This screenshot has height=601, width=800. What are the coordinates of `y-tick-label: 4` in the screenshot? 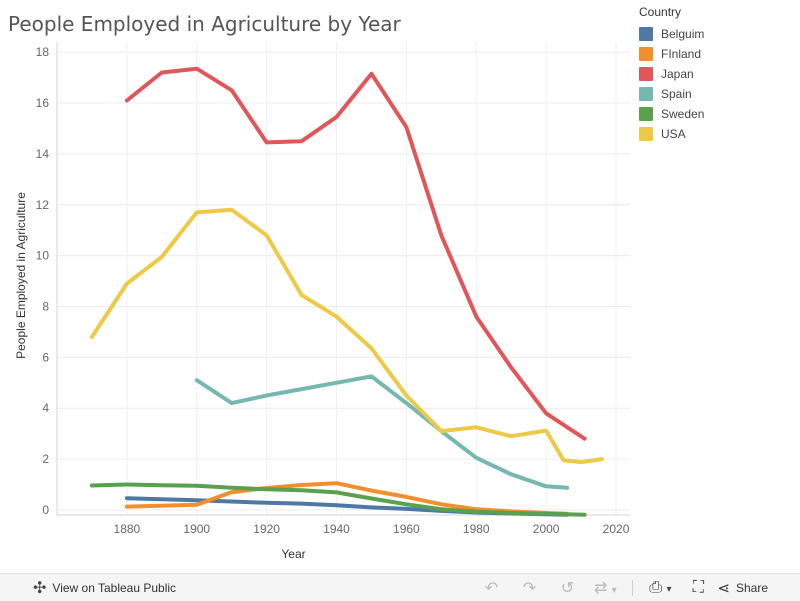 It's located at (45, 408).